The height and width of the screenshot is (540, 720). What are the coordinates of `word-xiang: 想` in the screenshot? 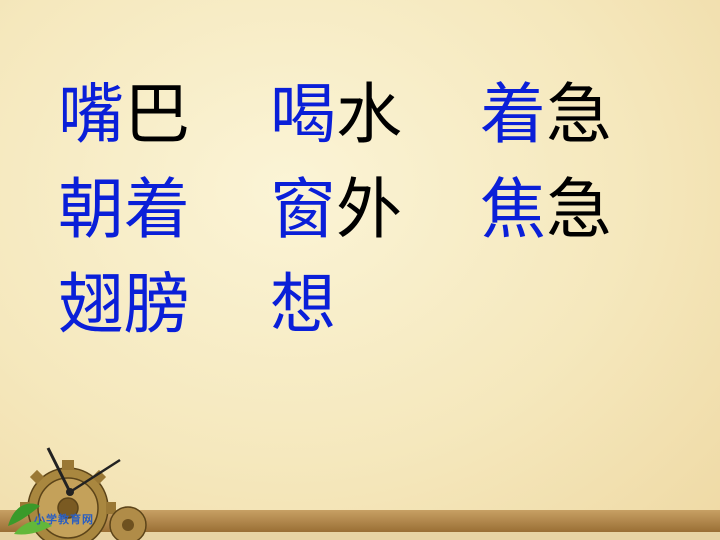 It's located at (303, 305).